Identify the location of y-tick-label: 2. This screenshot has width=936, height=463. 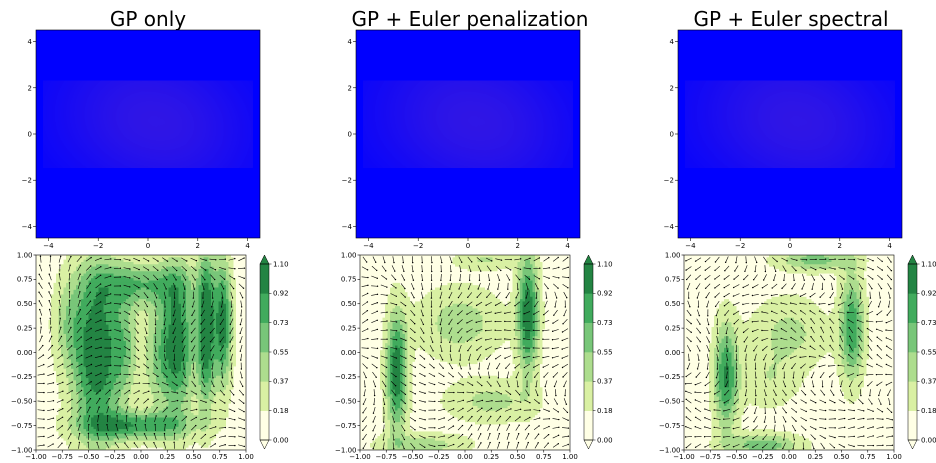
(30, 88).